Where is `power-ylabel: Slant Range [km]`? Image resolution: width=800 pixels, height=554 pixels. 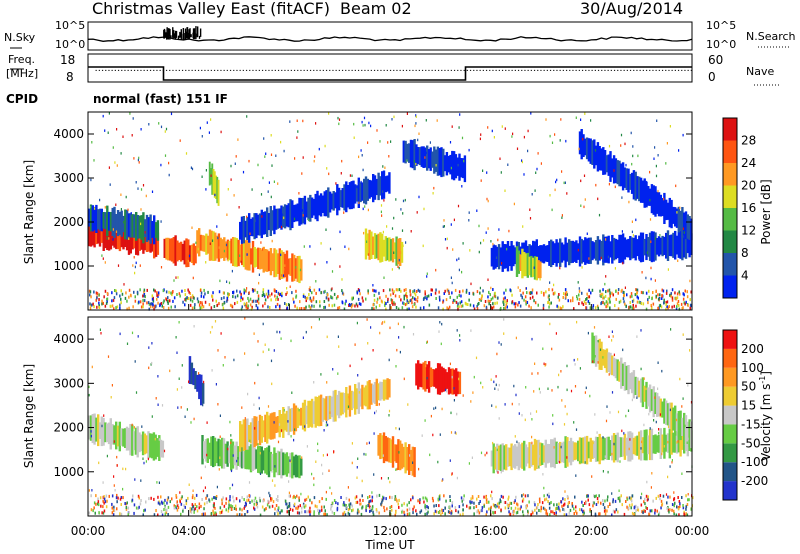
power-ylabel: Slant Range [km] is located at coordinates (29, 212).